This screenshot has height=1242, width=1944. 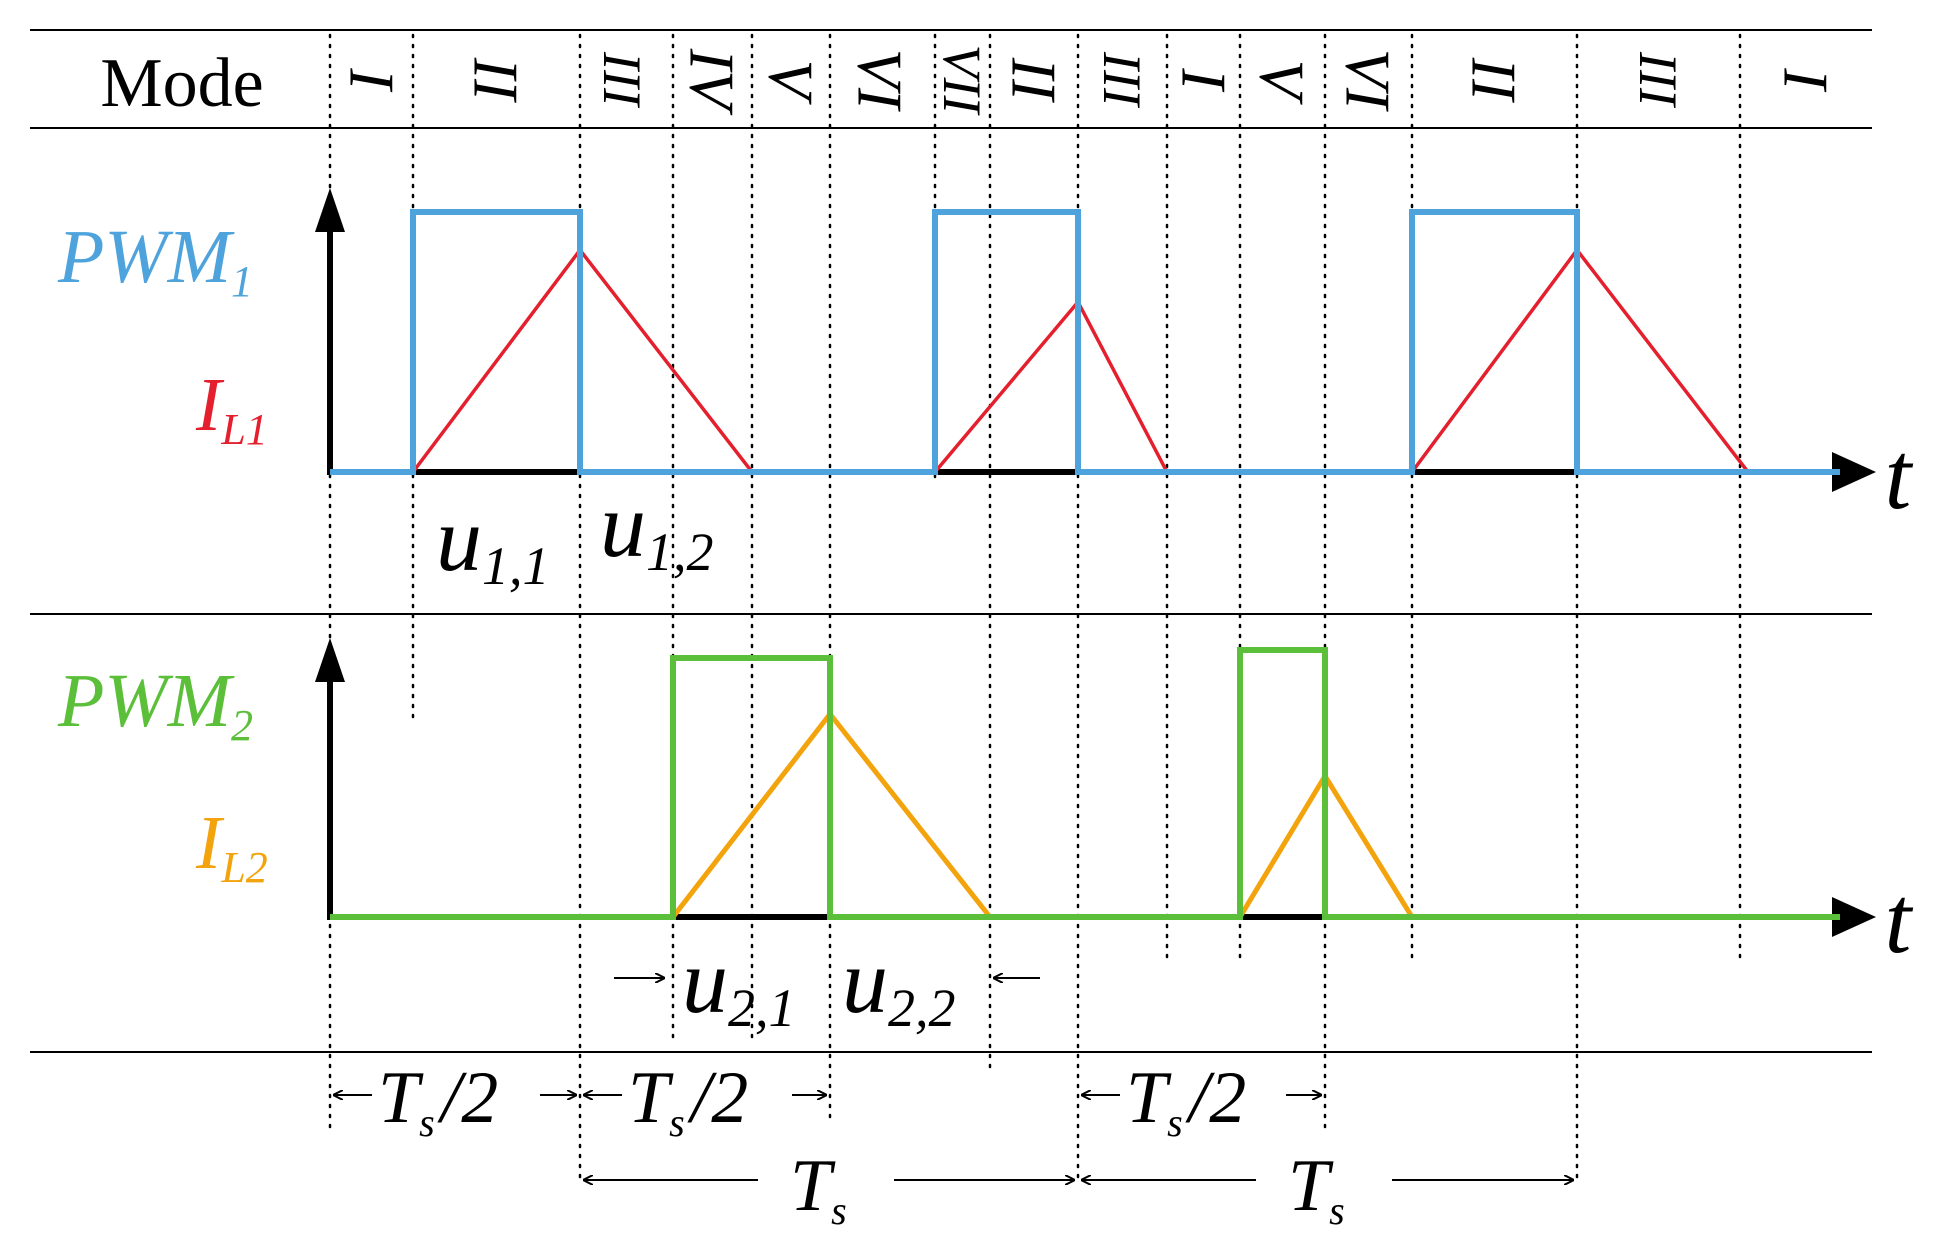 I want to click on channel-1-current-waveform, so click(x=1085, y=360).